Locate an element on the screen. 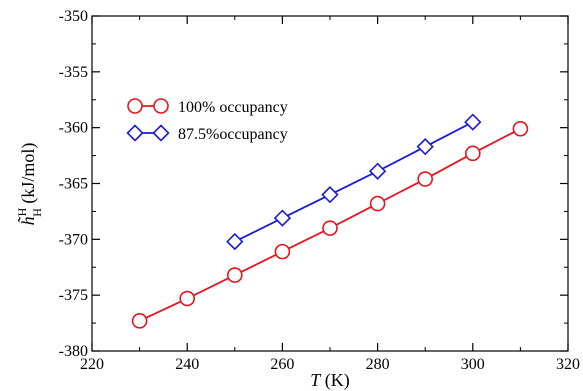 This screenshot has width=583, height=391. legend-entry: 87.5%occupancy is located at coordinates (207, 133).